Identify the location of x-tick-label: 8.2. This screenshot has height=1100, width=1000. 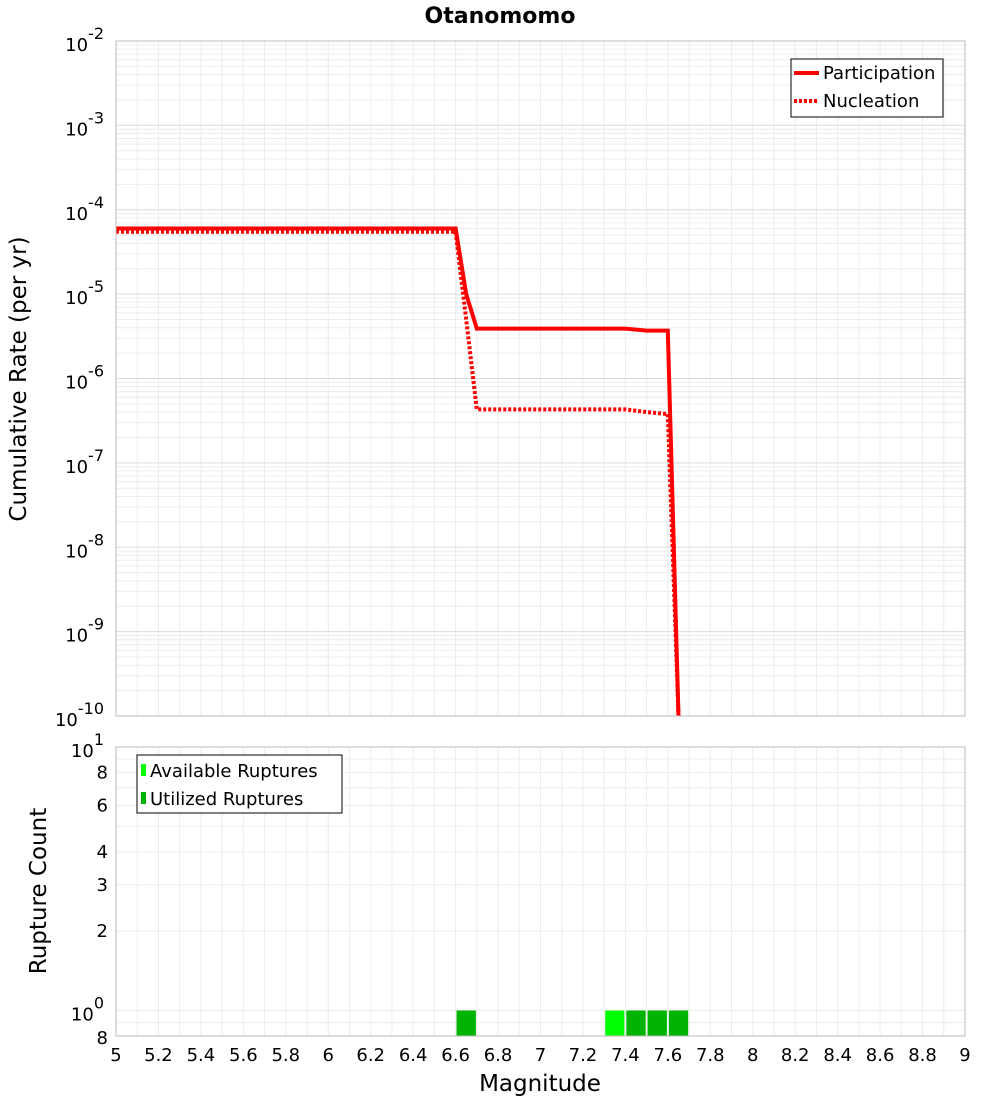
(795, 1055).